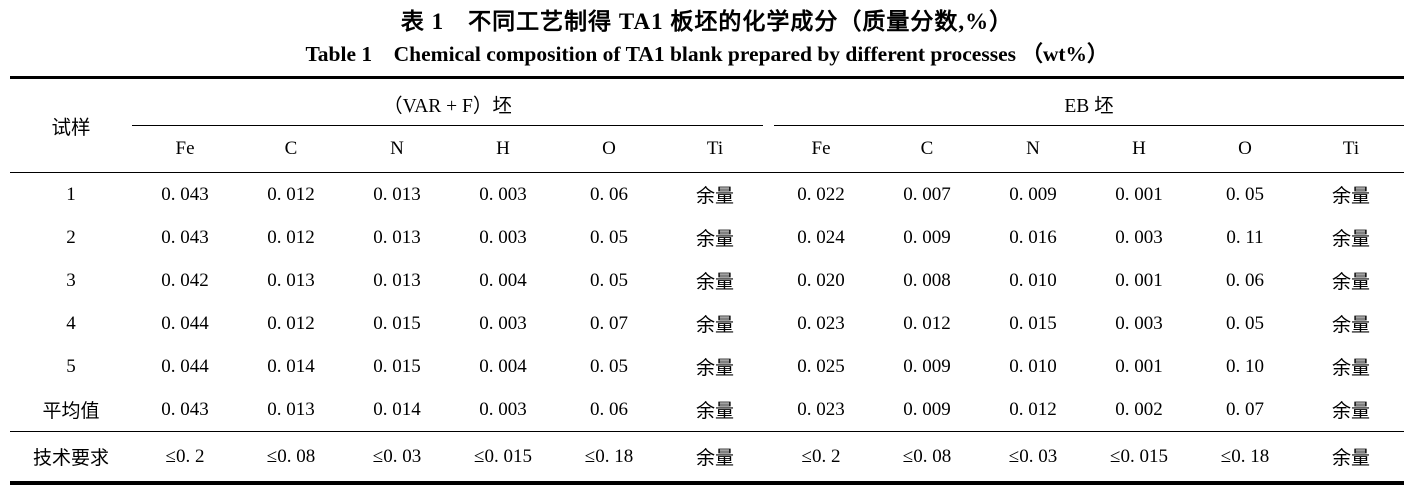  Describe the element at coordinates (927, 194) in the screenshot. I see `table-cell: 0. 007` at that location.